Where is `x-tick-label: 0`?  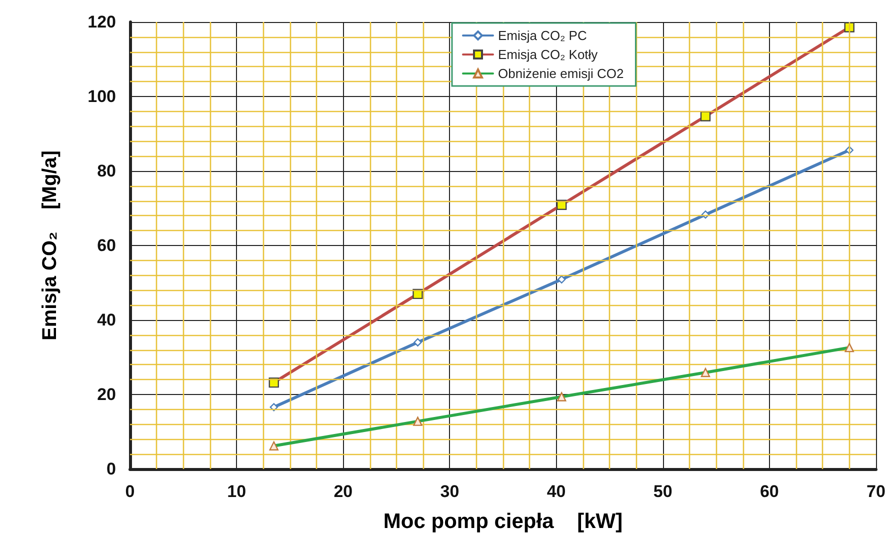 x-tick-label: 0 is located at coordinates (130, 491).